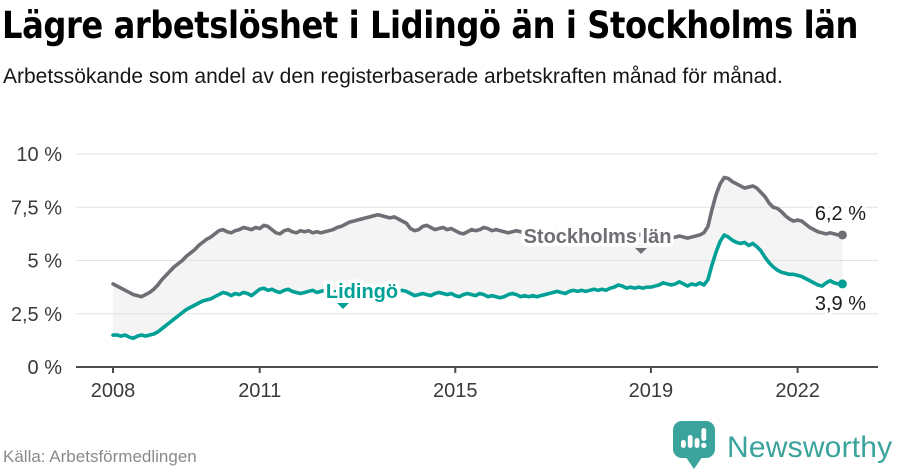 This screenshot has height=474, width=900. Describe the element at coordinates (704, 445) in the screenshot. I see `exclamation-dot` at that location.